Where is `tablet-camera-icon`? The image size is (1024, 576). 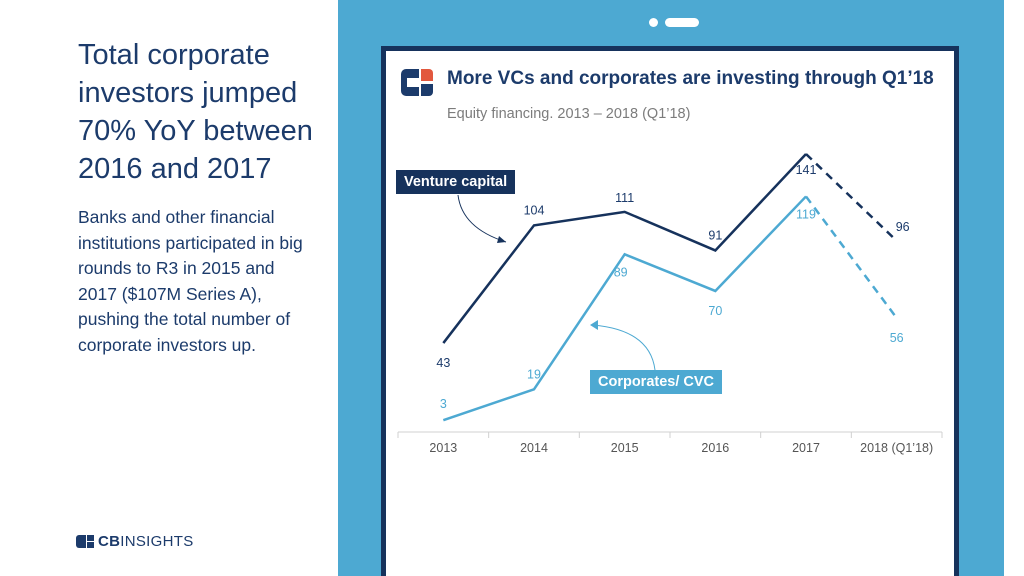
tablet-camera-icon is located at coordinates (653, 22).